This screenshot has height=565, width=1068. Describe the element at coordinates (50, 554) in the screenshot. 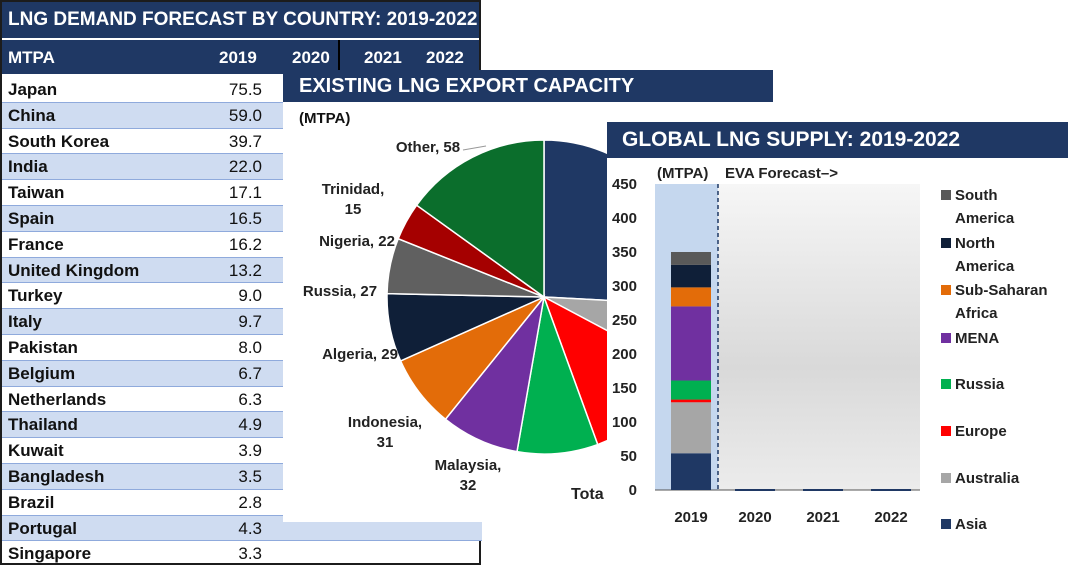

I see `country-cell: Singapore` at that location.